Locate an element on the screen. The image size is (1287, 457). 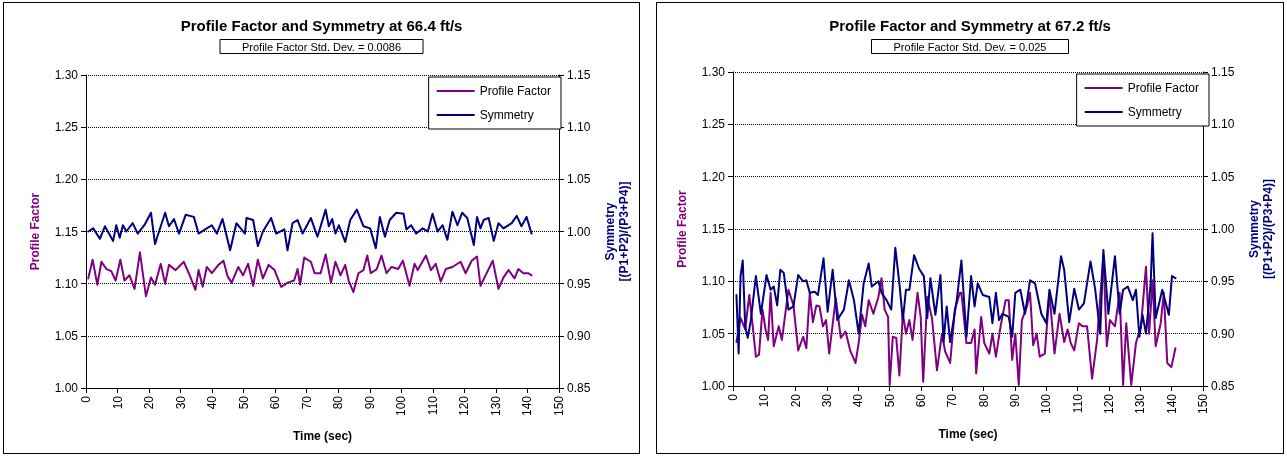
text: Profile Factor Std. Dev. = 0.025 is located at coordinates (970, 46).